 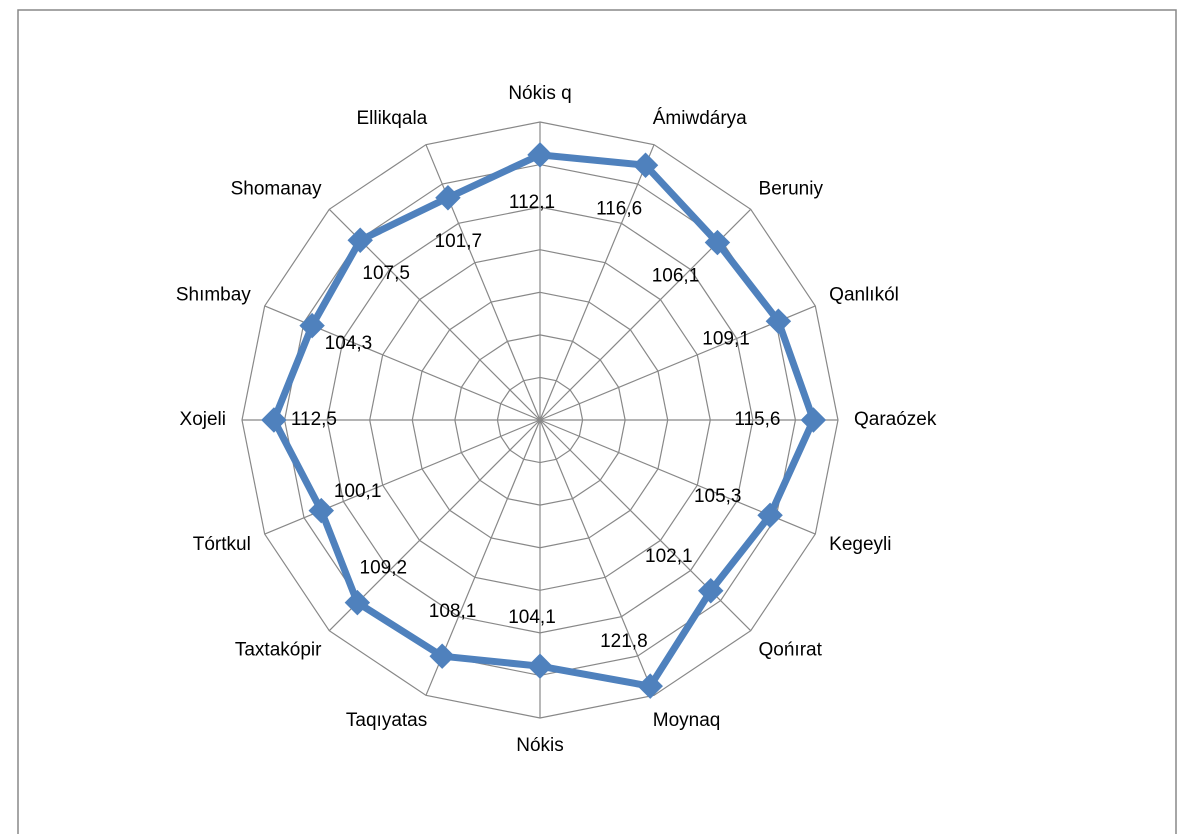 I want to click on category-label: Kegeyli, so click(x=860, y=544).